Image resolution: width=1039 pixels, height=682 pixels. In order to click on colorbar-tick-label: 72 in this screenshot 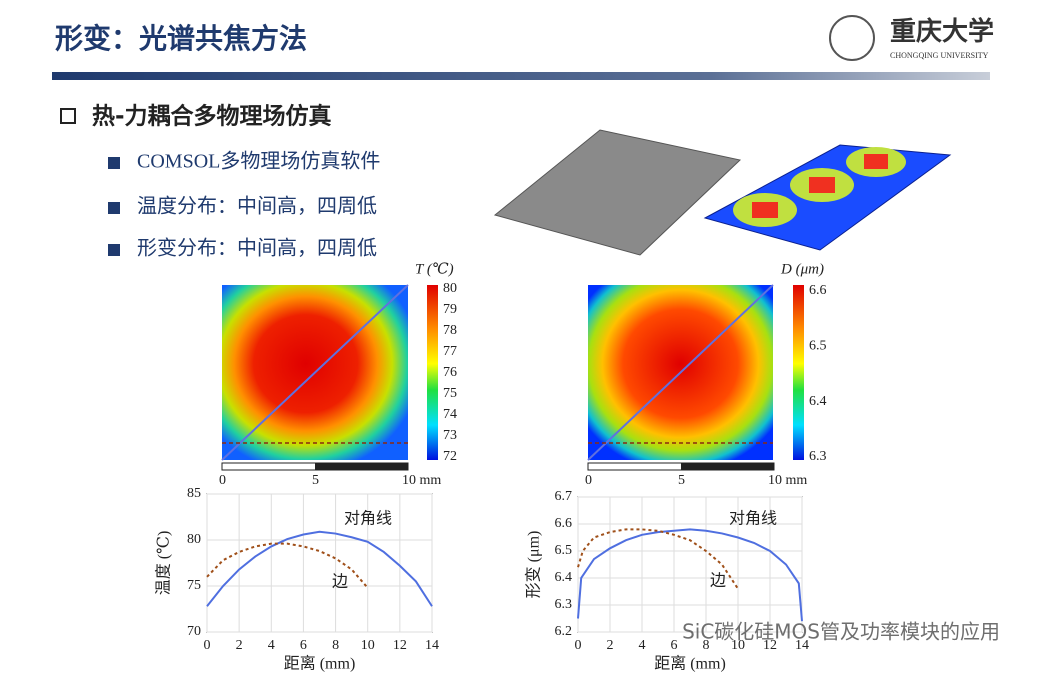, I will do `click(450, 456)`.